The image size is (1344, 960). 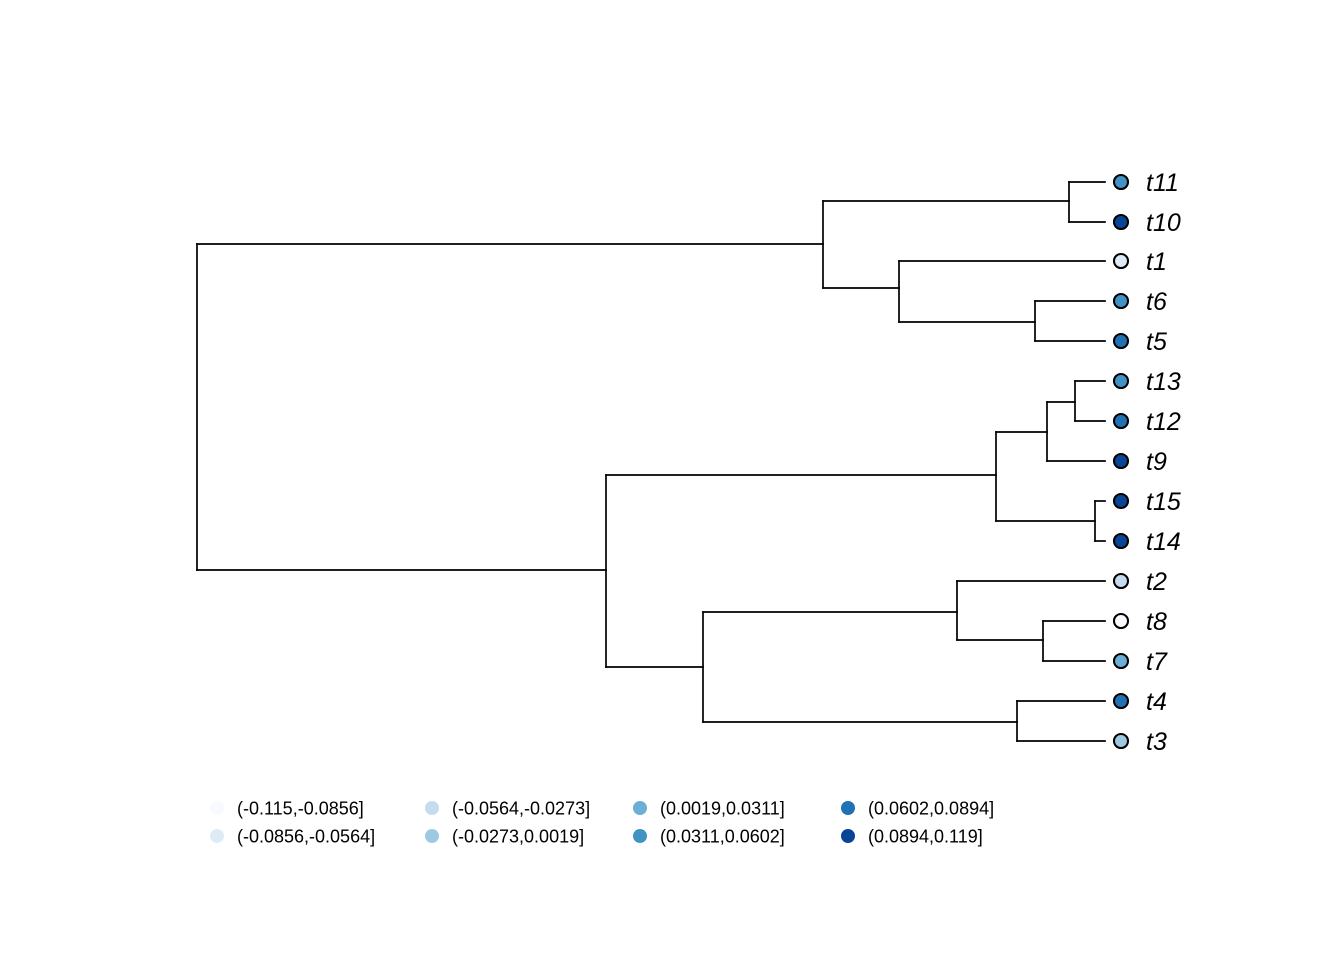 What do you see at coordinates (1163, 223) in the screenshot?
I see `tip-label: t10` at bounding box center [1163, 223].